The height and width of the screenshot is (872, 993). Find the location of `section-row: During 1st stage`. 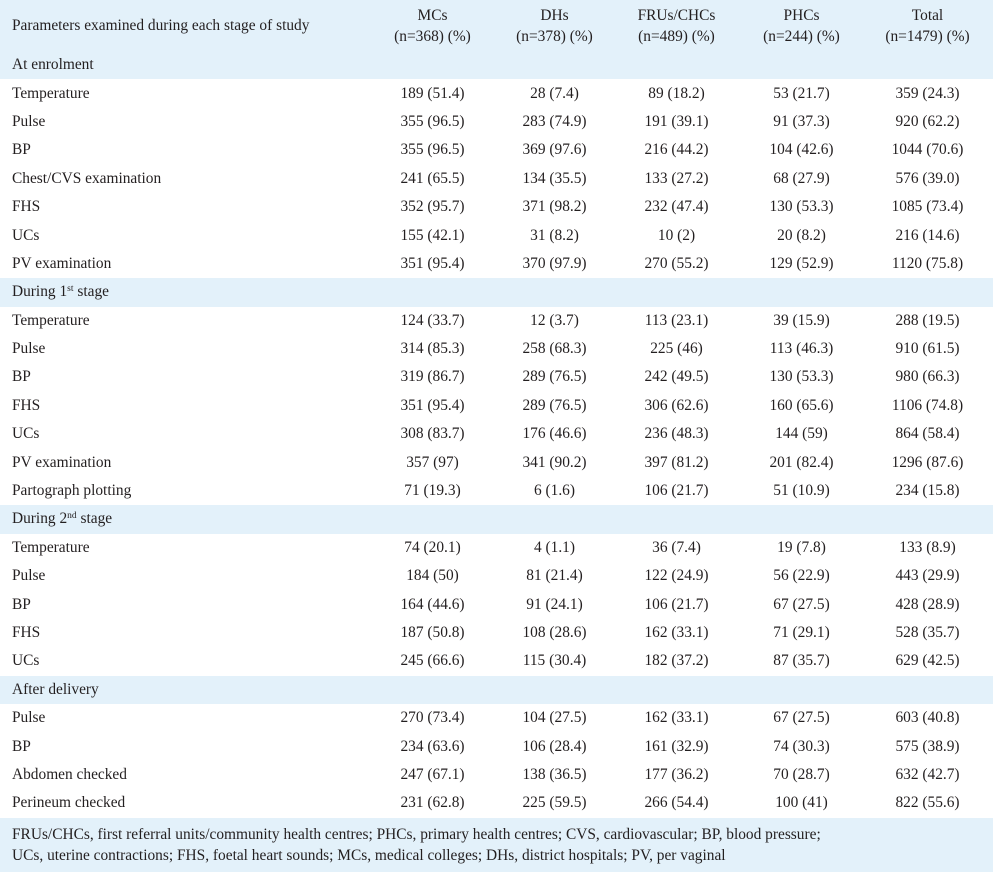

section-row: During 1st stage is located at coordinates (496, 292).